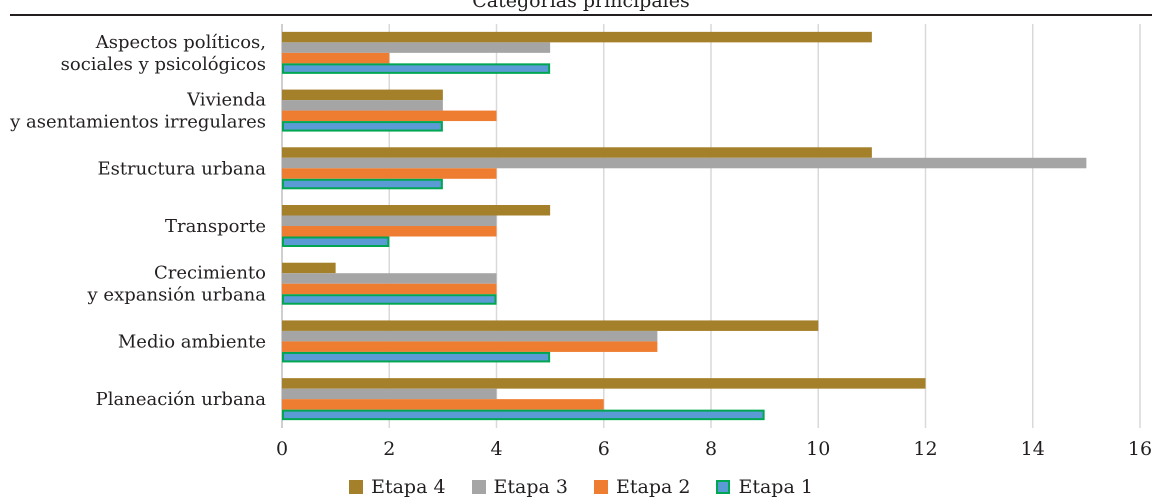 The height and width of the screenshot is (502, 1162). Describe the element at coordinates (210, 273) in the screenshot. I see `category-label: Crecimiento` at that location.